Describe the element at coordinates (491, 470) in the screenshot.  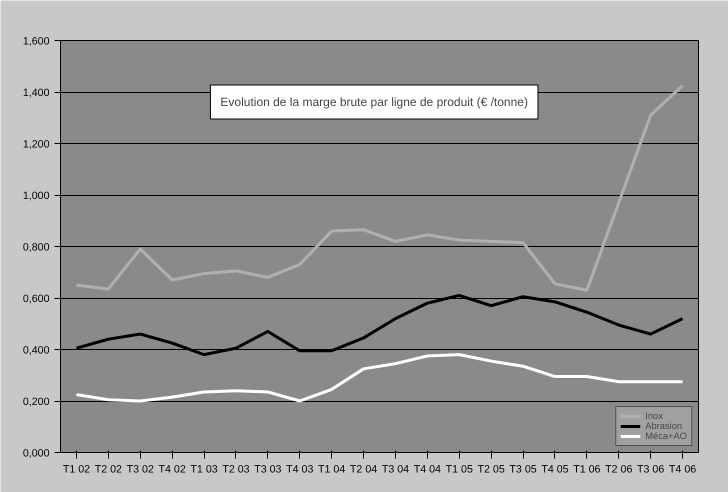
I see `x-tick-label: T2 05` at that location.